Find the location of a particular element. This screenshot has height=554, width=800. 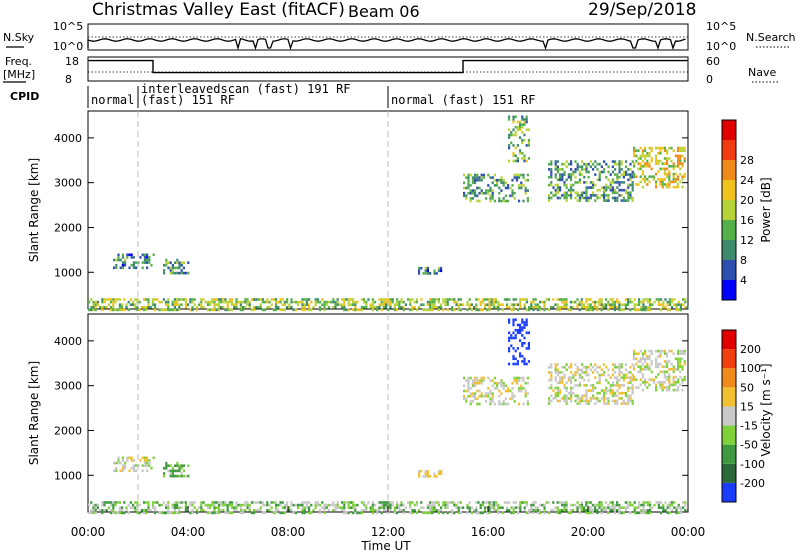

colorbar-tick-label: 8 is located at coordinates (743, 260).